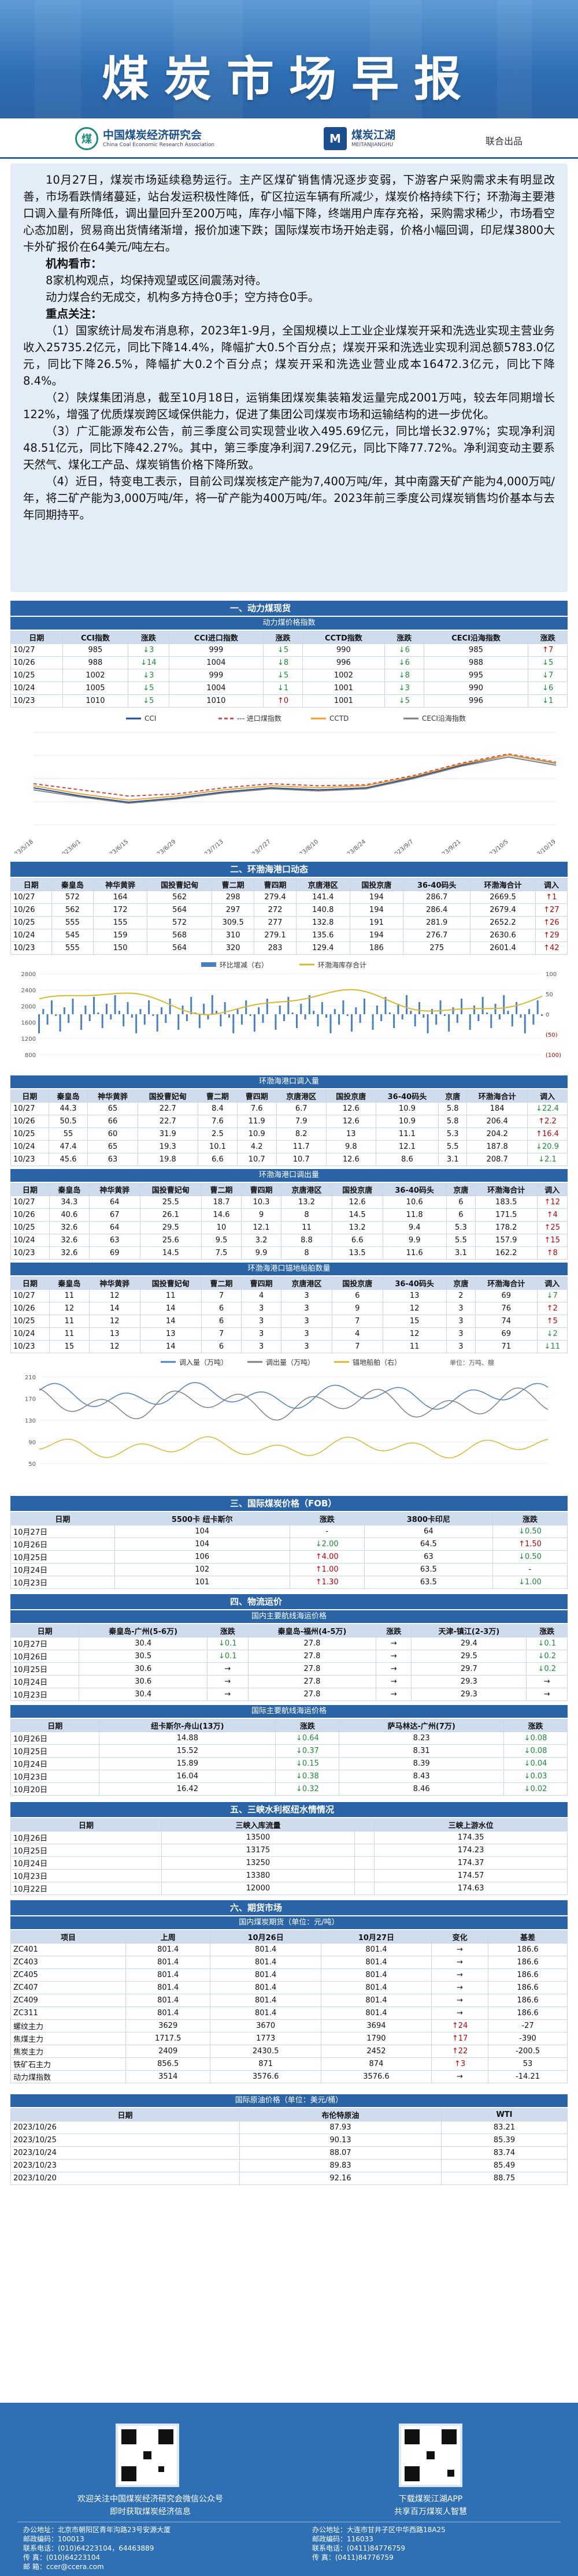 This screenshot has height=2576, width=578. I want to click on table-header-cell, so click(364, 1825).